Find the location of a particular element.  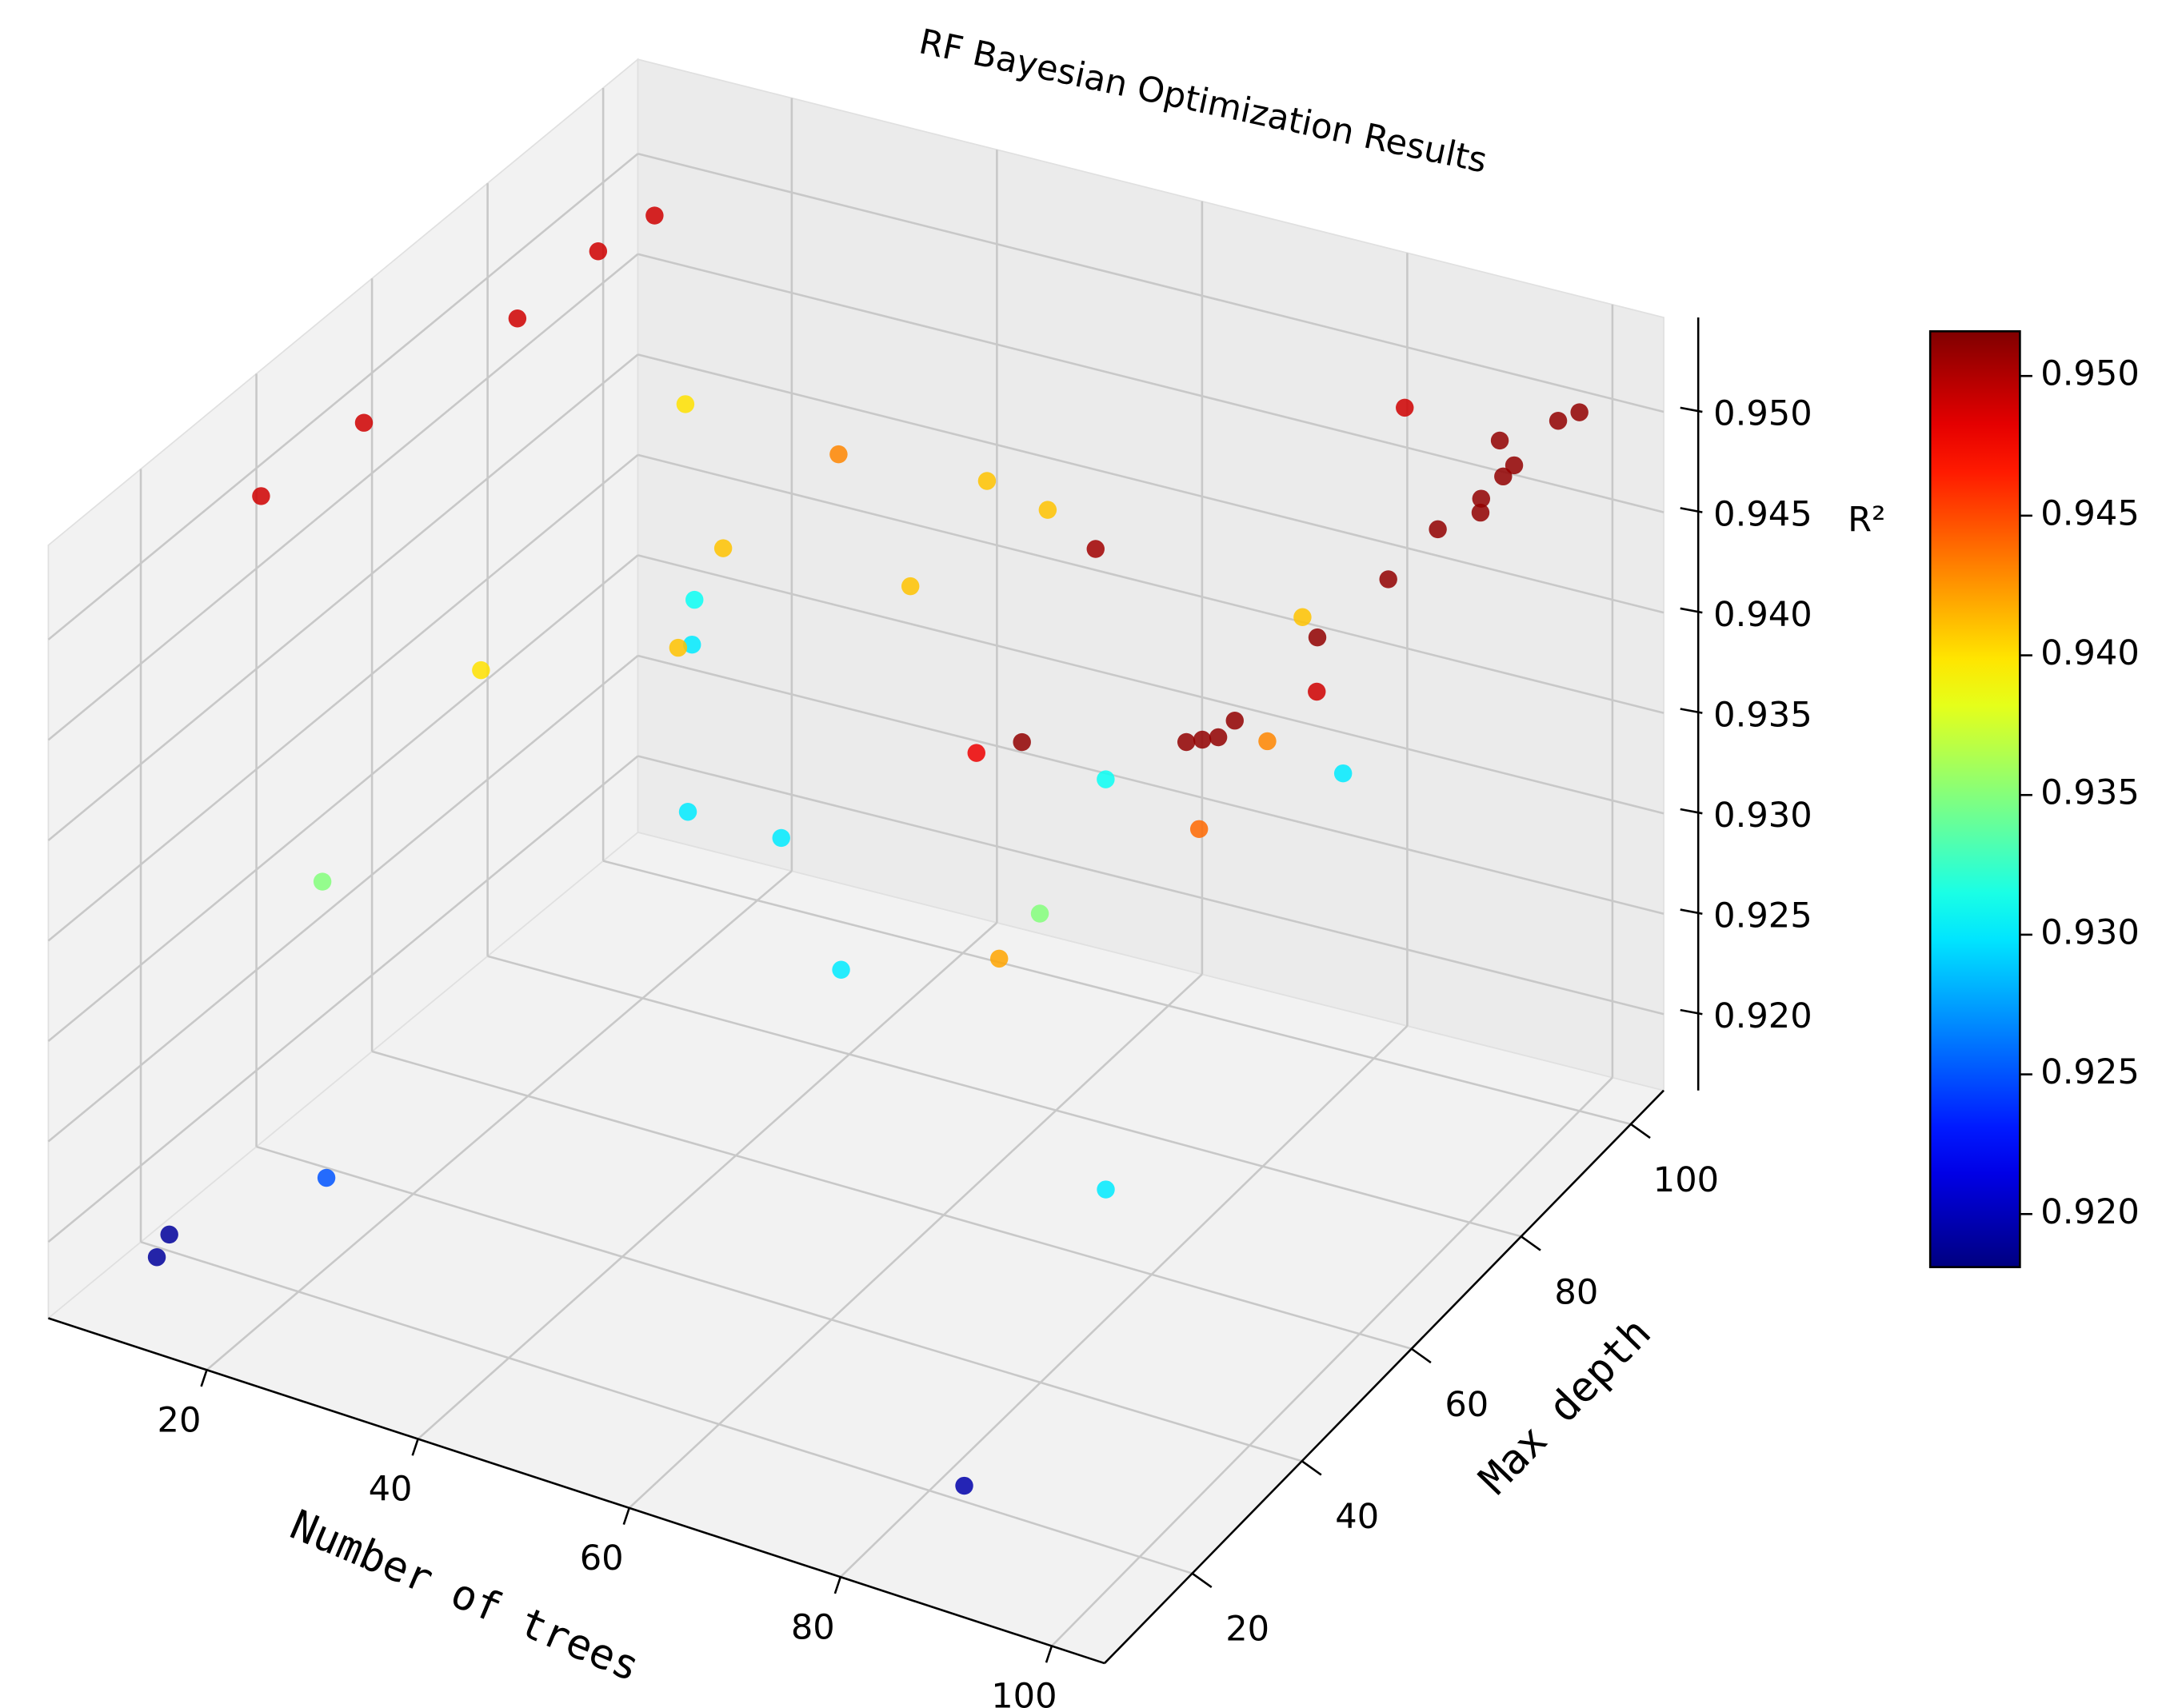

x-axis-line is located at coordinates (576, 1491).